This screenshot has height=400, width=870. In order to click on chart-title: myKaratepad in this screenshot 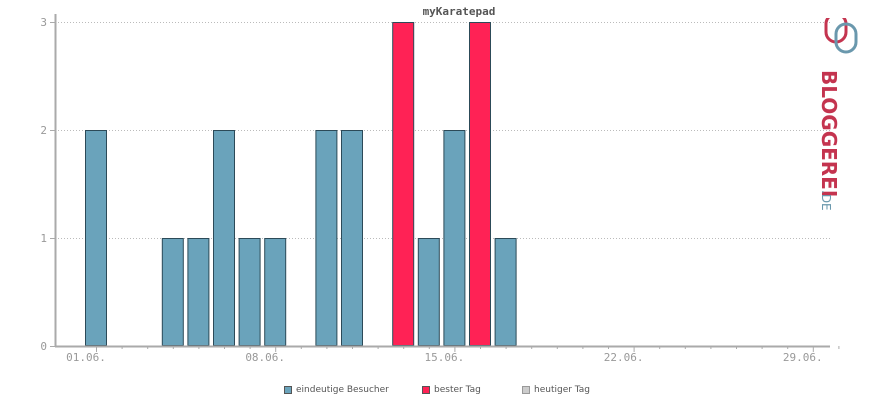, I will do `click(459, 11)`.